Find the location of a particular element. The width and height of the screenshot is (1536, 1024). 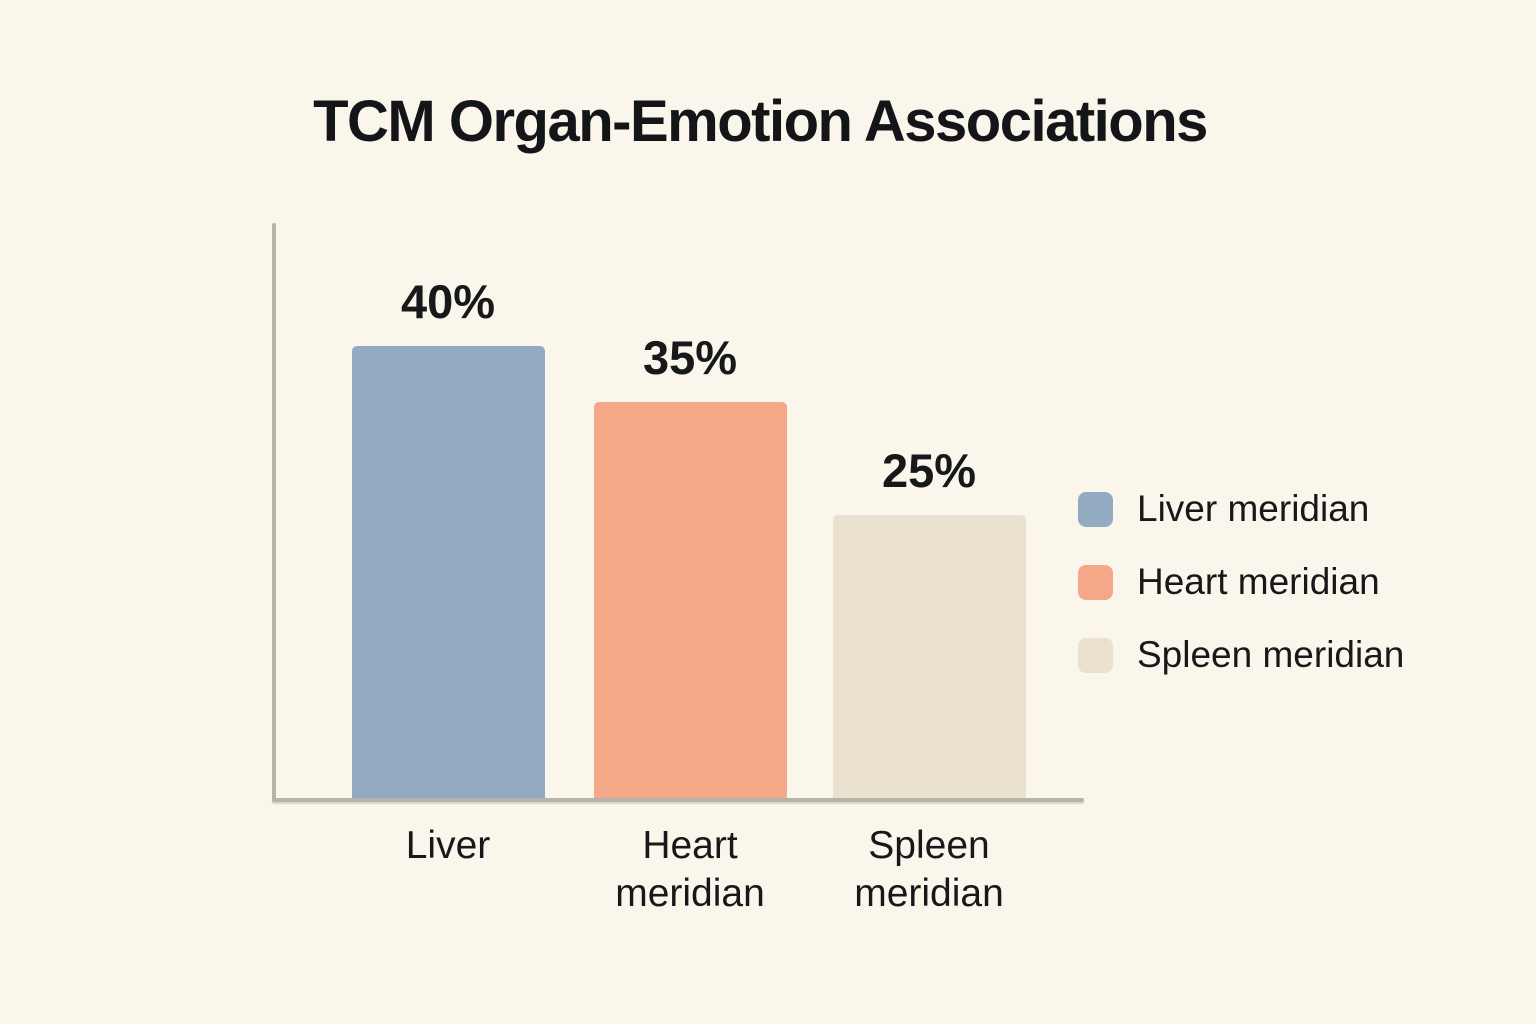

bar-spleen-meridian is located at coordinates (929, 656).